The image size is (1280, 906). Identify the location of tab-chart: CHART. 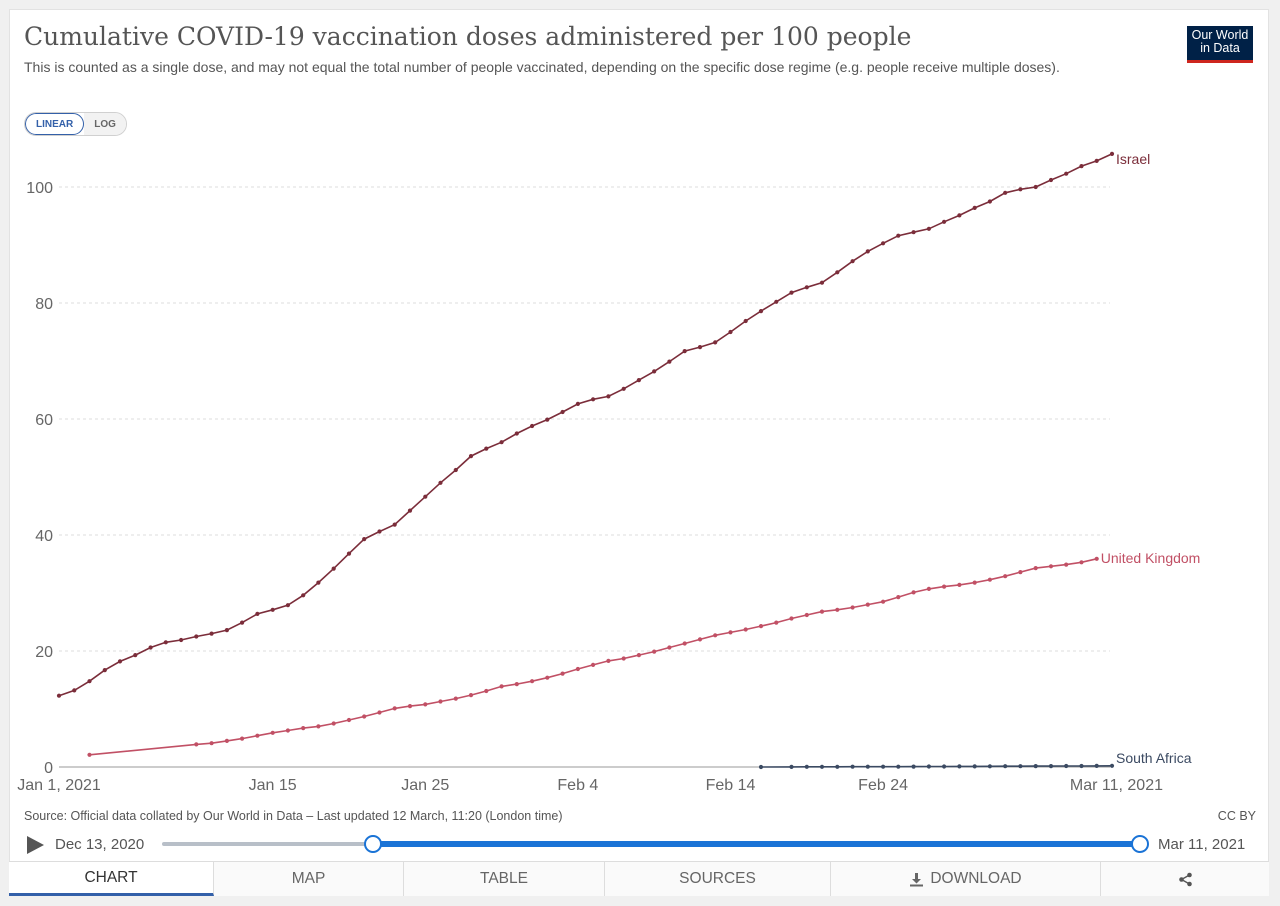
(111, 879).